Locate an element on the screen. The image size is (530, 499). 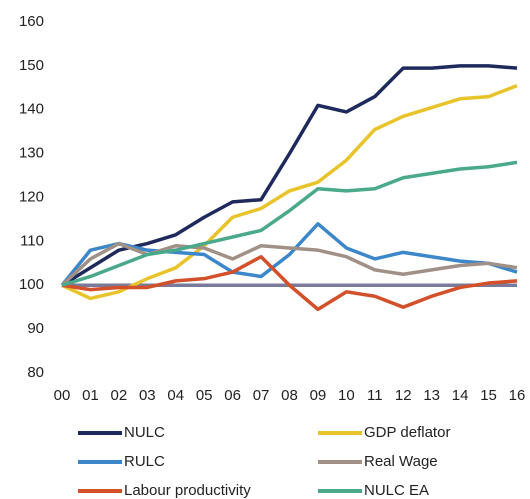
x-tick-label: 16 is located at coordinates (517, 395).